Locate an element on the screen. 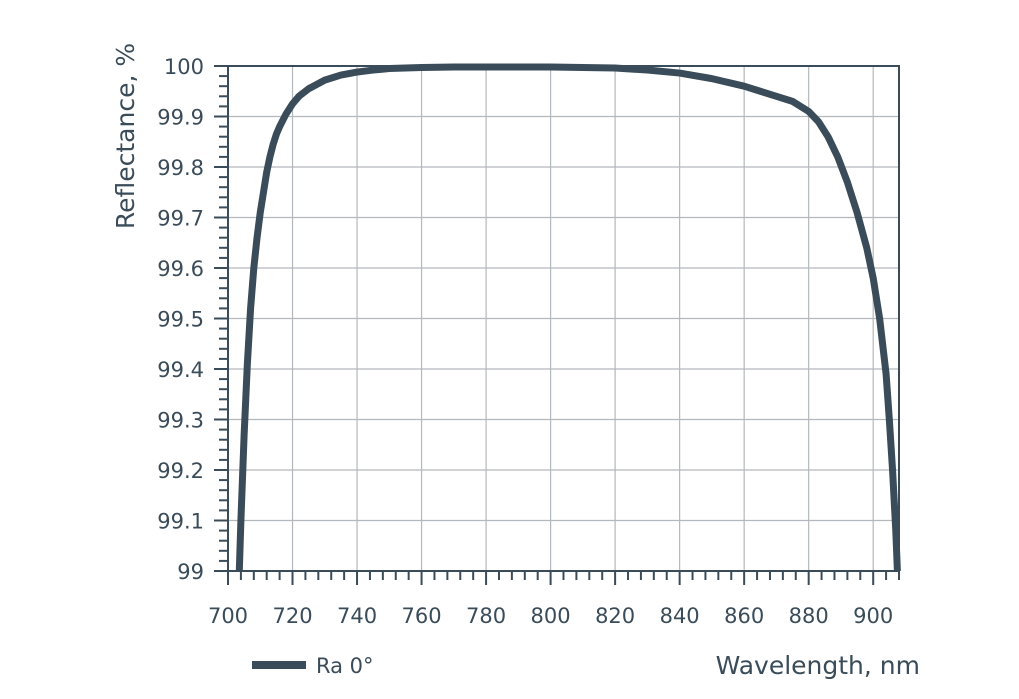 The height and width of the screenshot is (699, 1019). x-tick-label: 840 is located at coordinates (680, 616).